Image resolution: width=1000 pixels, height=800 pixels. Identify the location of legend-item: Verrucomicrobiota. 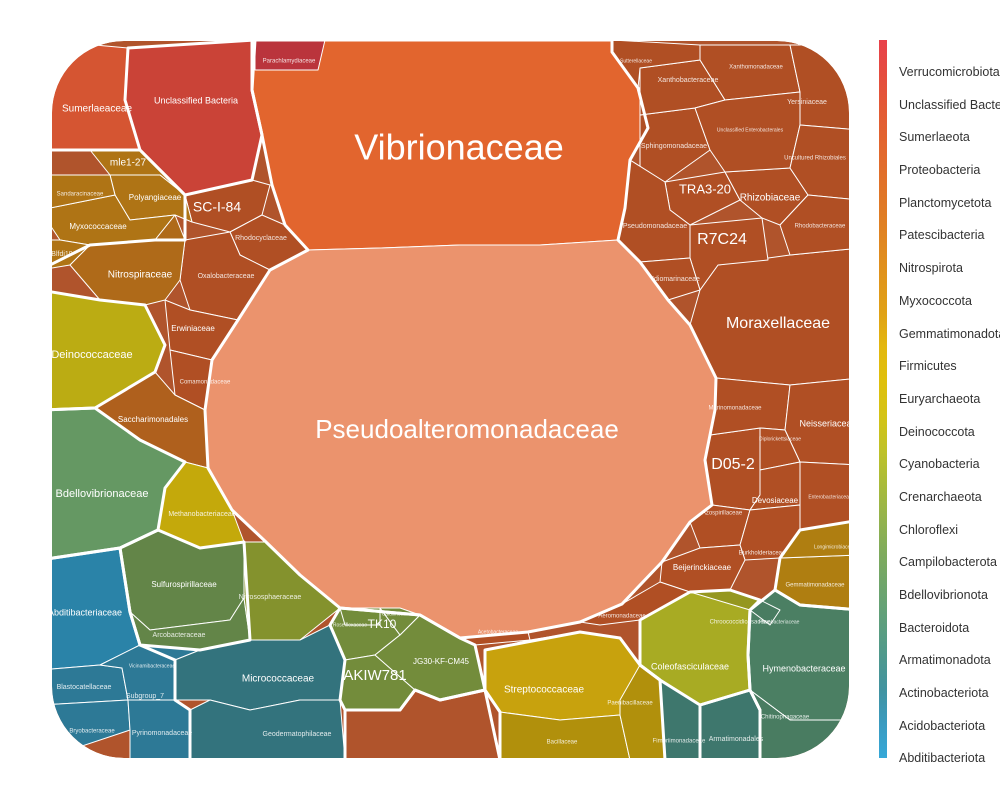
(949, 72).